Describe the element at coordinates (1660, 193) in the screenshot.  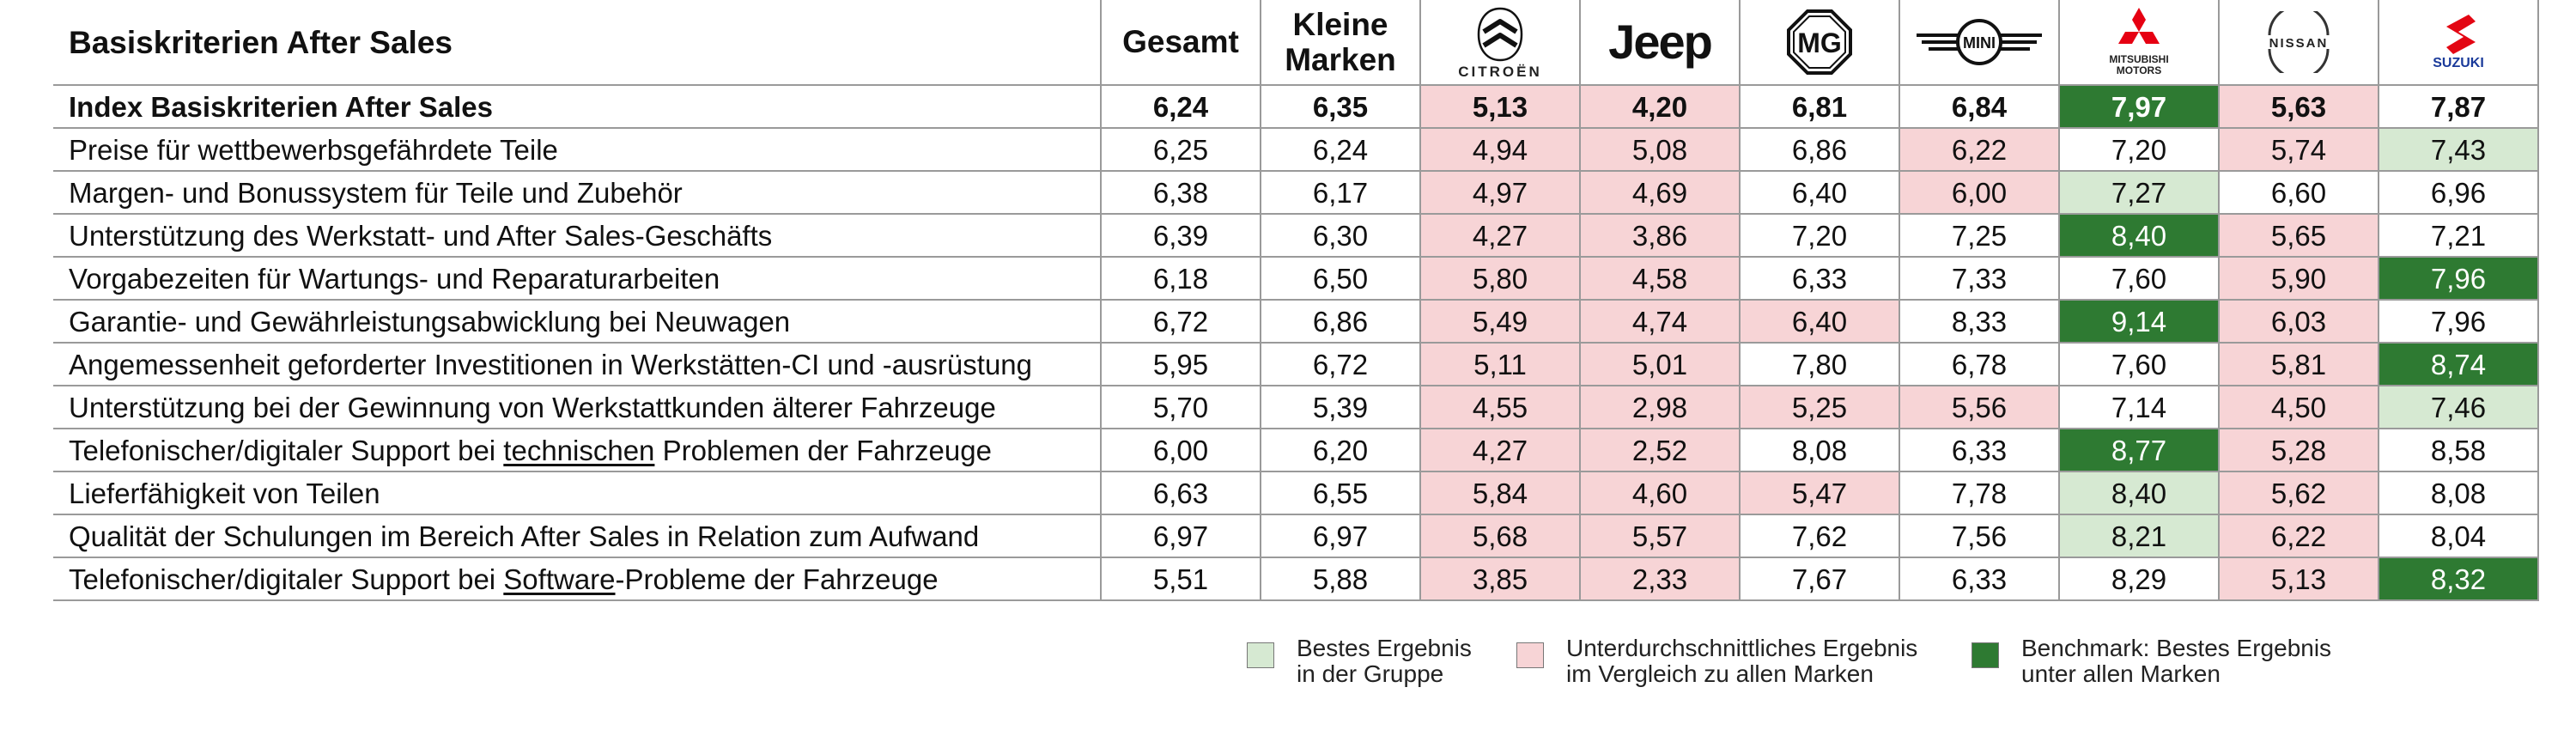
I see `value-cell: 4,69` at that location.